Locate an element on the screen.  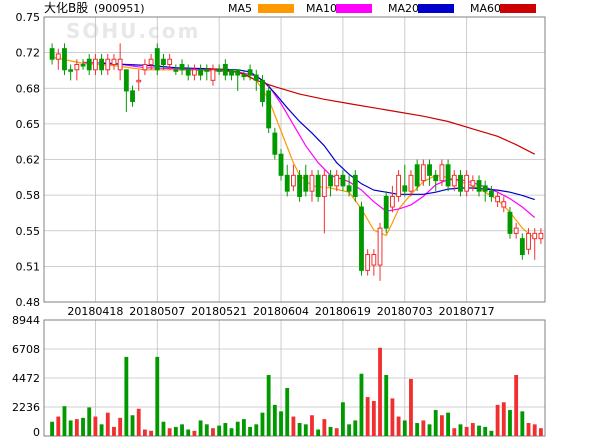
volume-tick-label: 8944 is located at coordinates (26, 320).